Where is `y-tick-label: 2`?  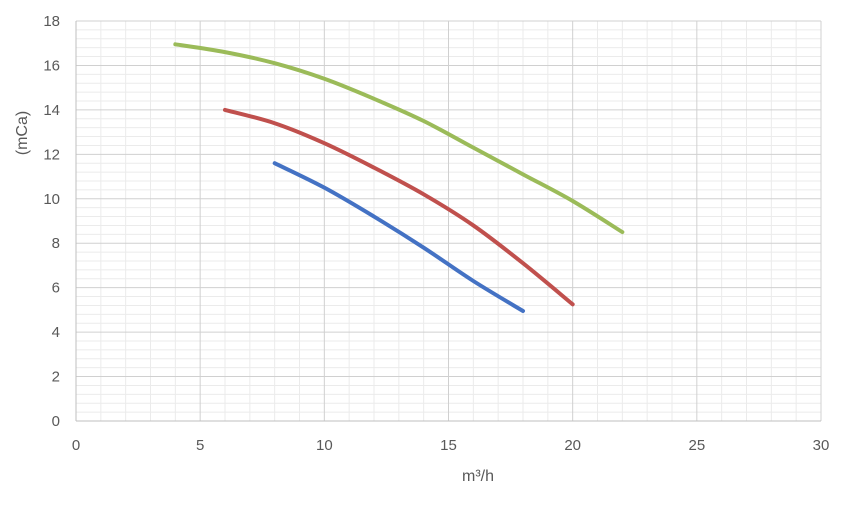 y-tick-label: 2 is located at coordinates (56, 377).